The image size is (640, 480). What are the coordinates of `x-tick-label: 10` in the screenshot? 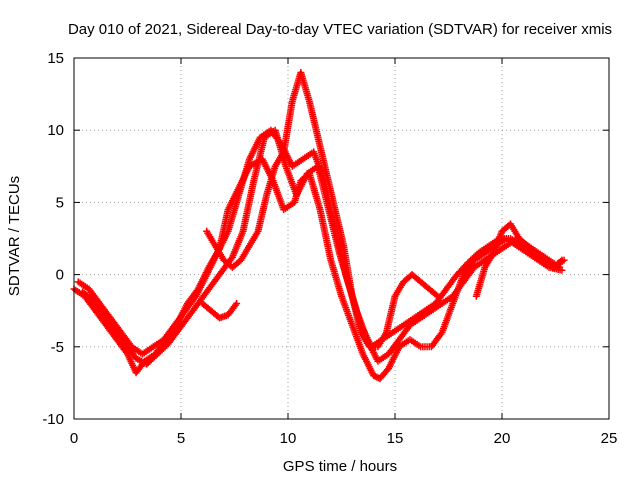 It's located at (288, 438).